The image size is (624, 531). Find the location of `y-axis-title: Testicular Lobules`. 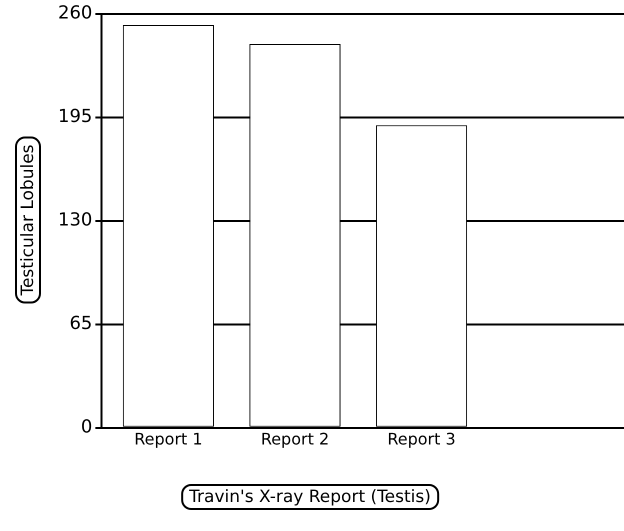

y-axis-title: Testicular Lobules is located at coordinates (28, 220).